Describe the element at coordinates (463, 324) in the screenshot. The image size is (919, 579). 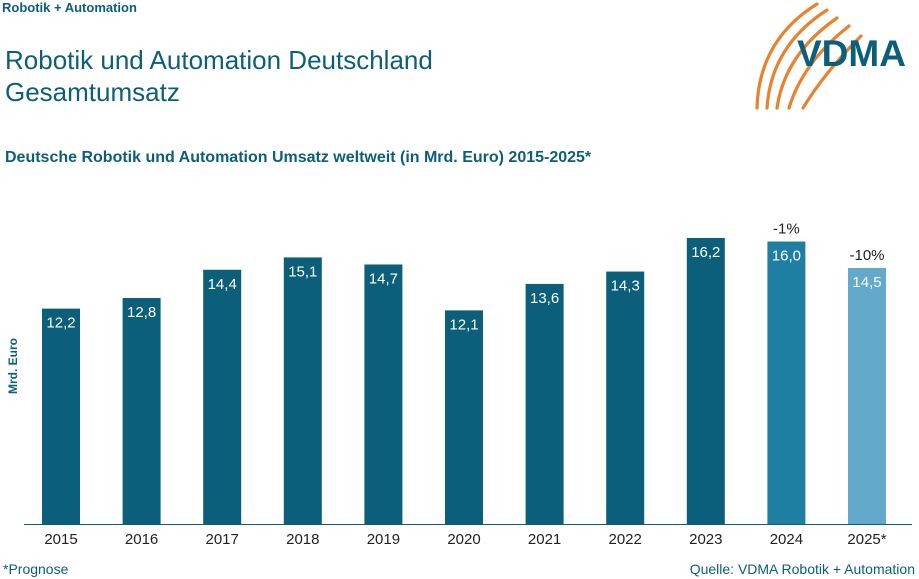
I see `bar-value-label: 12,1` at that location.